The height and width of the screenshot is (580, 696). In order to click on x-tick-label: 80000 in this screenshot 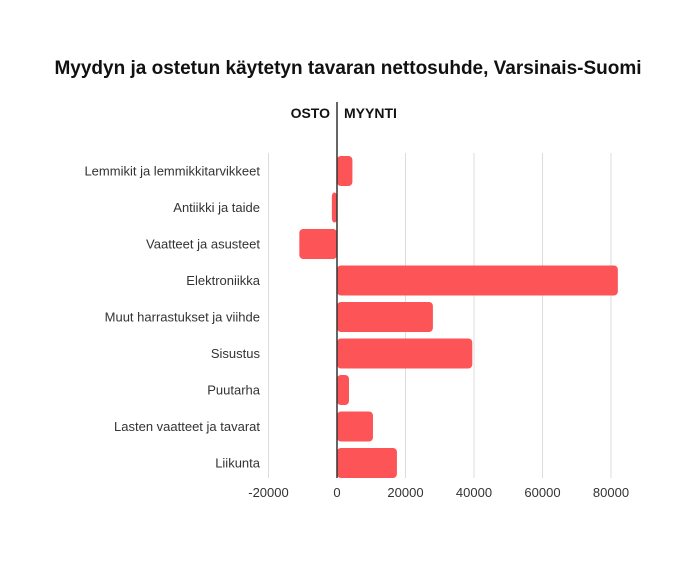, I will do `click(611, 492)`.